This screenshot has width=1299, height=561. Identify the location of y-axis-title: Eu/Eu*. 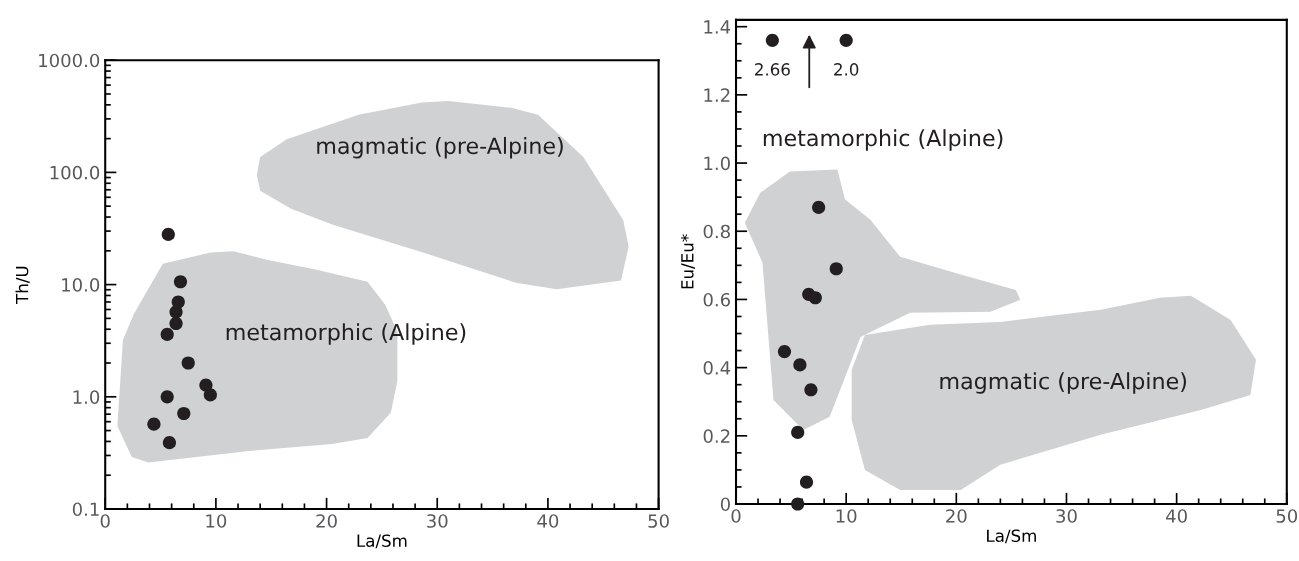
(688, 261).